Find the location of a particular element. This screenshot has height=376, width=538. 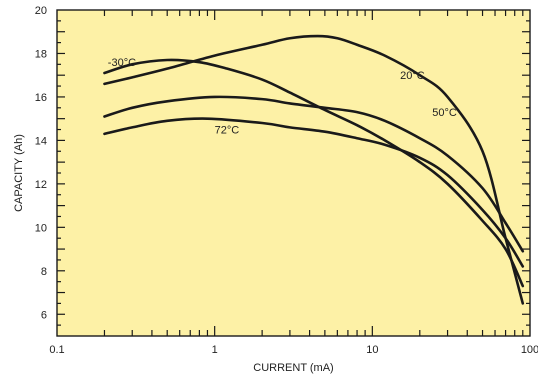

x-tick-label: 0.1 is located at coordinates (56, 350).